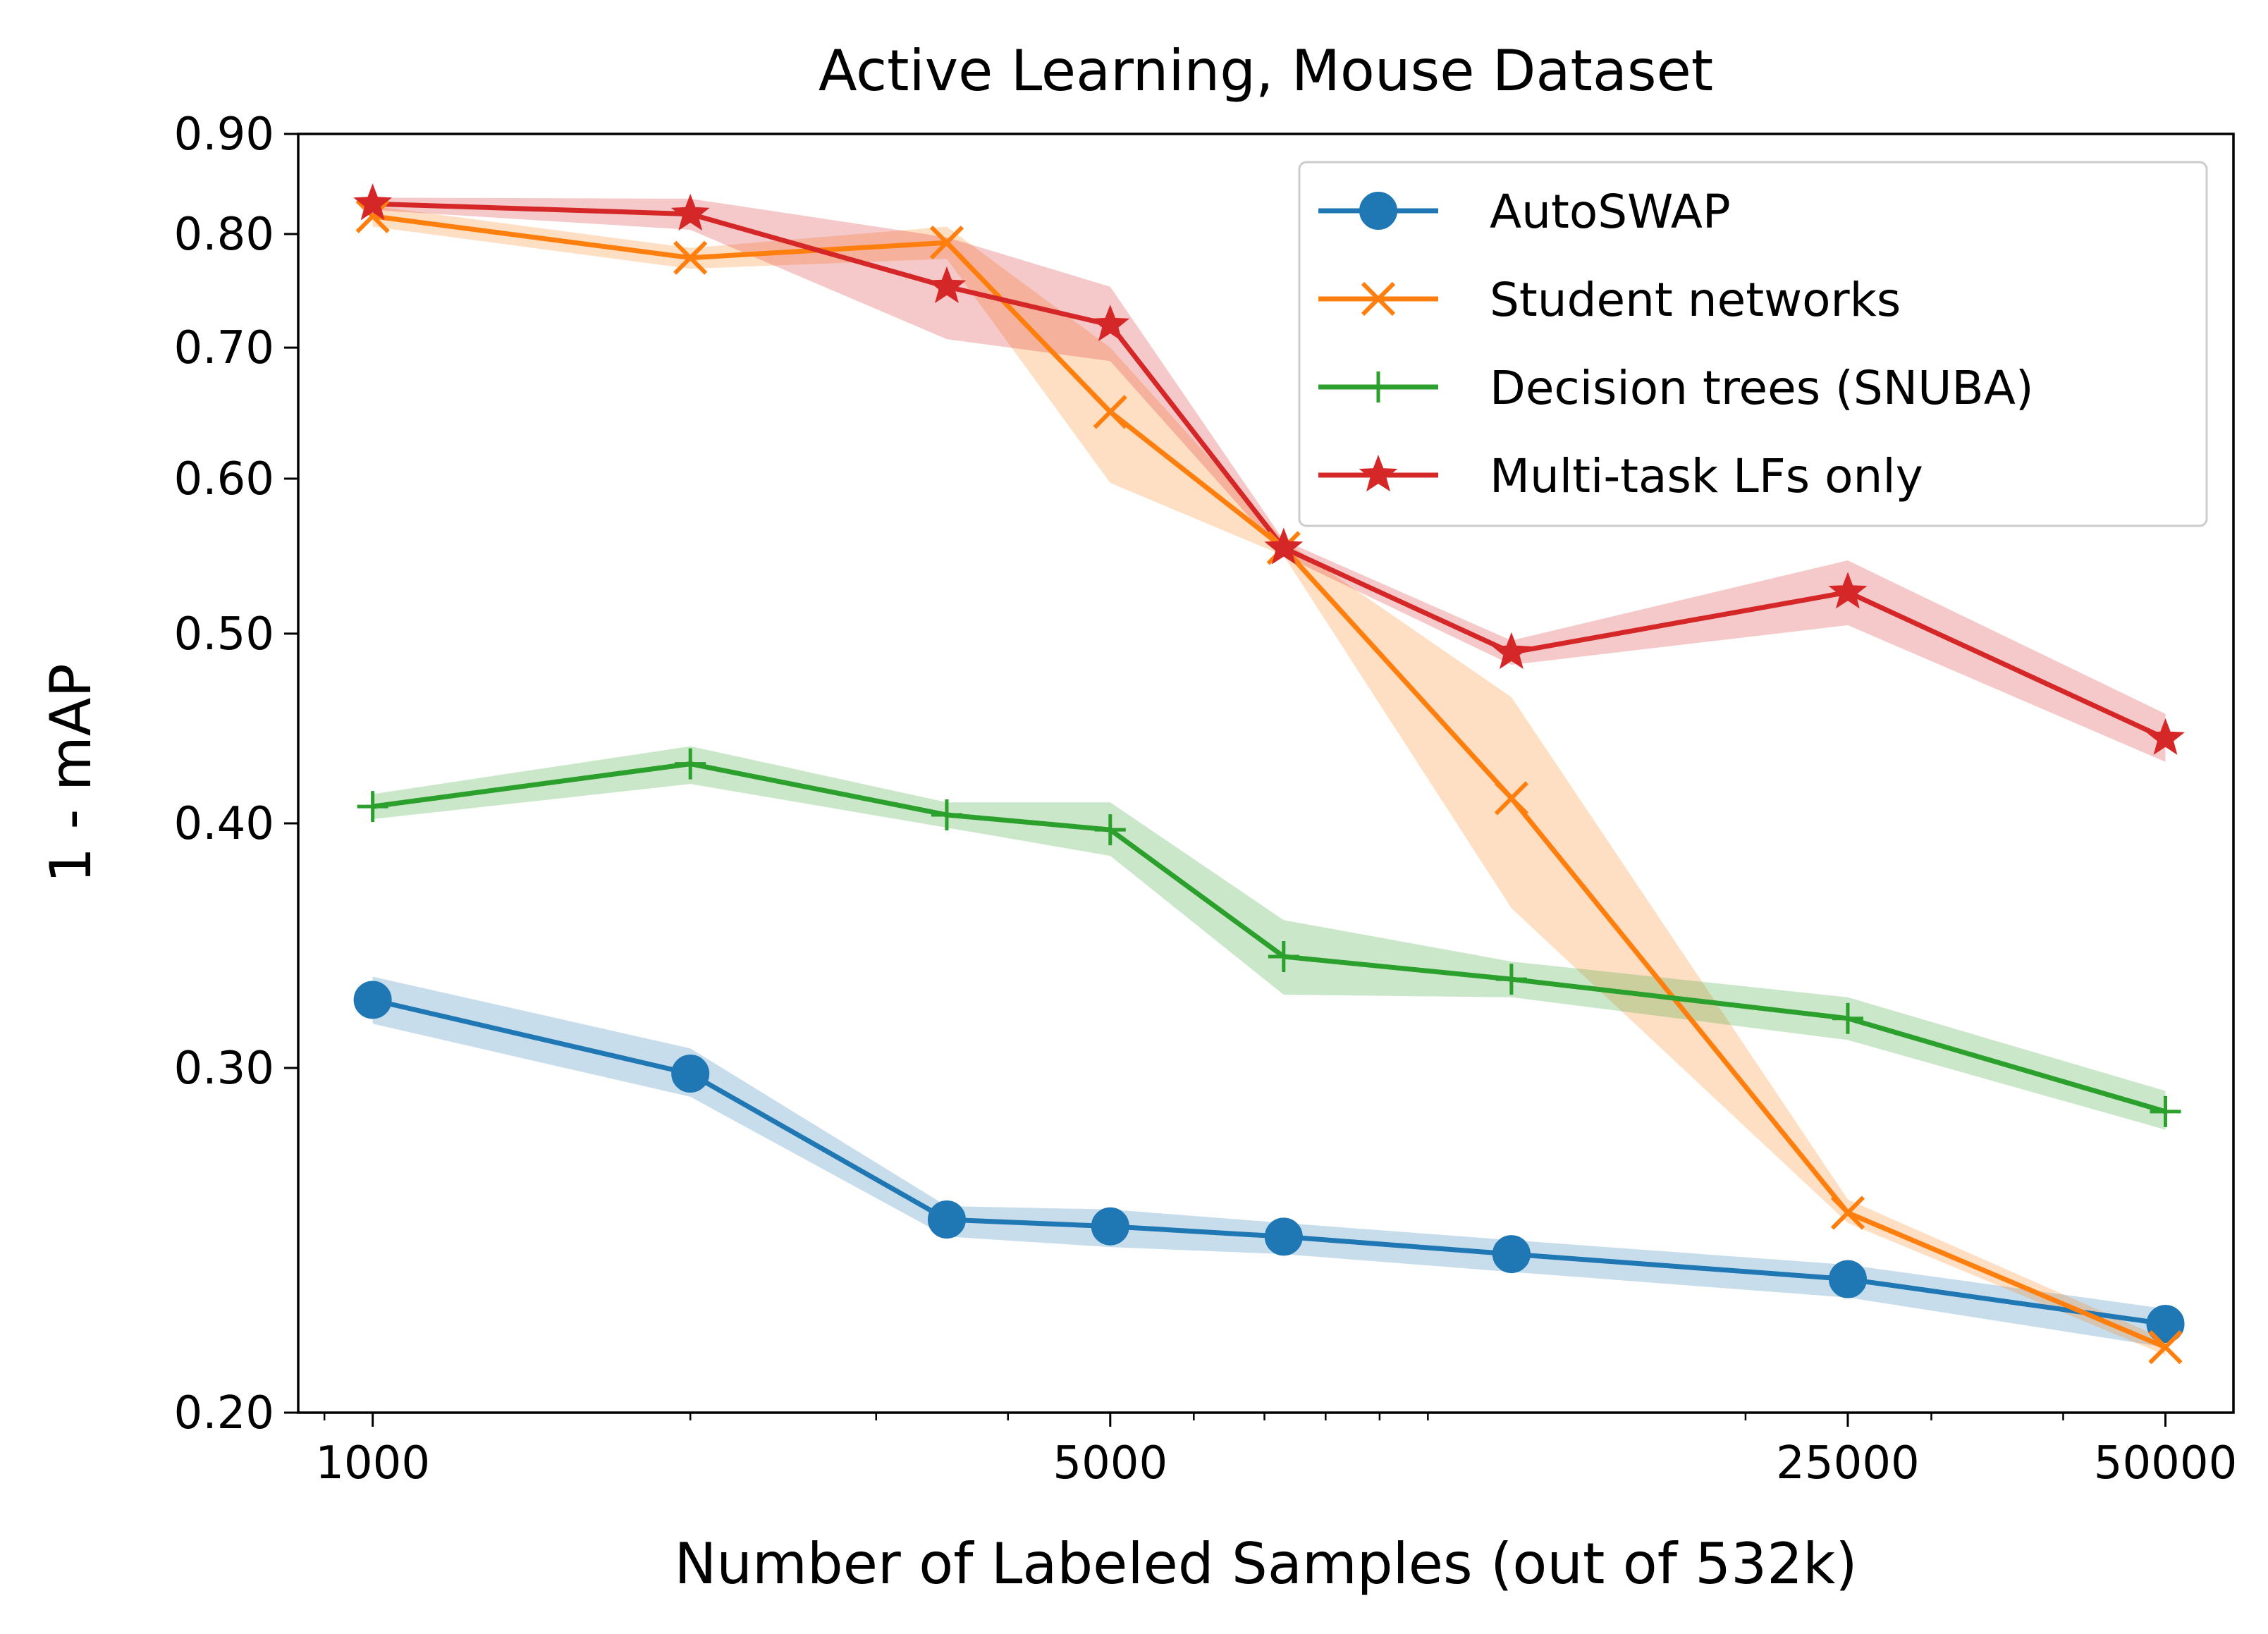 The image size is (2268, 1634). Describe the element at coordinates (225, 1413) in the screenshot. I see `y-tick-label: 0.20` at that location.